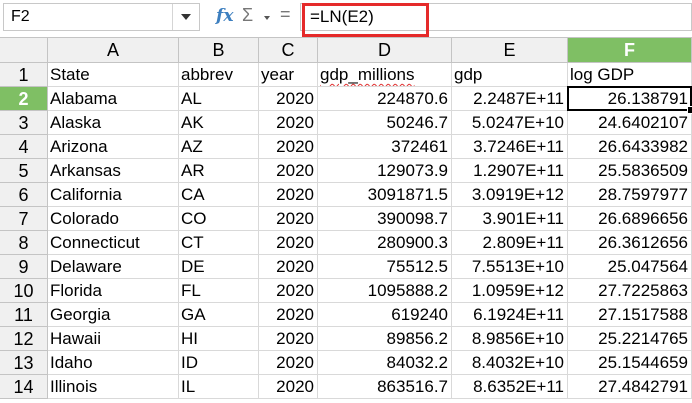 The width and height of the screenshot is (692, 403). Describe the element at coordinates (630, 315) in the screenshot. I see `cell-f11: 27.1517588` at that location.